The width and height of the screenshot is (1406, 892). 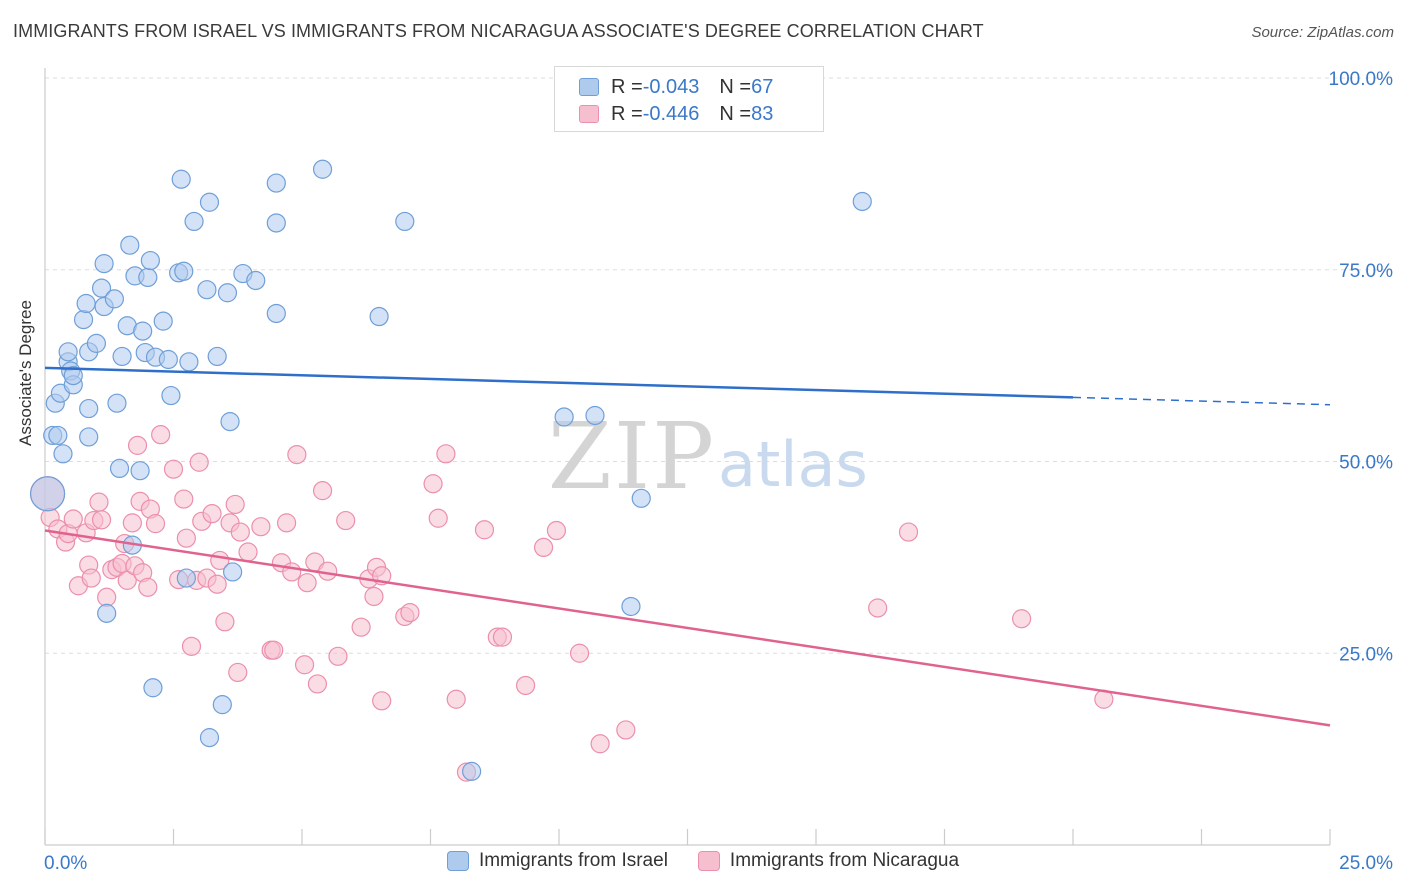 I want to click on watermark: ZIP atlas, so click(x=708, y=456).